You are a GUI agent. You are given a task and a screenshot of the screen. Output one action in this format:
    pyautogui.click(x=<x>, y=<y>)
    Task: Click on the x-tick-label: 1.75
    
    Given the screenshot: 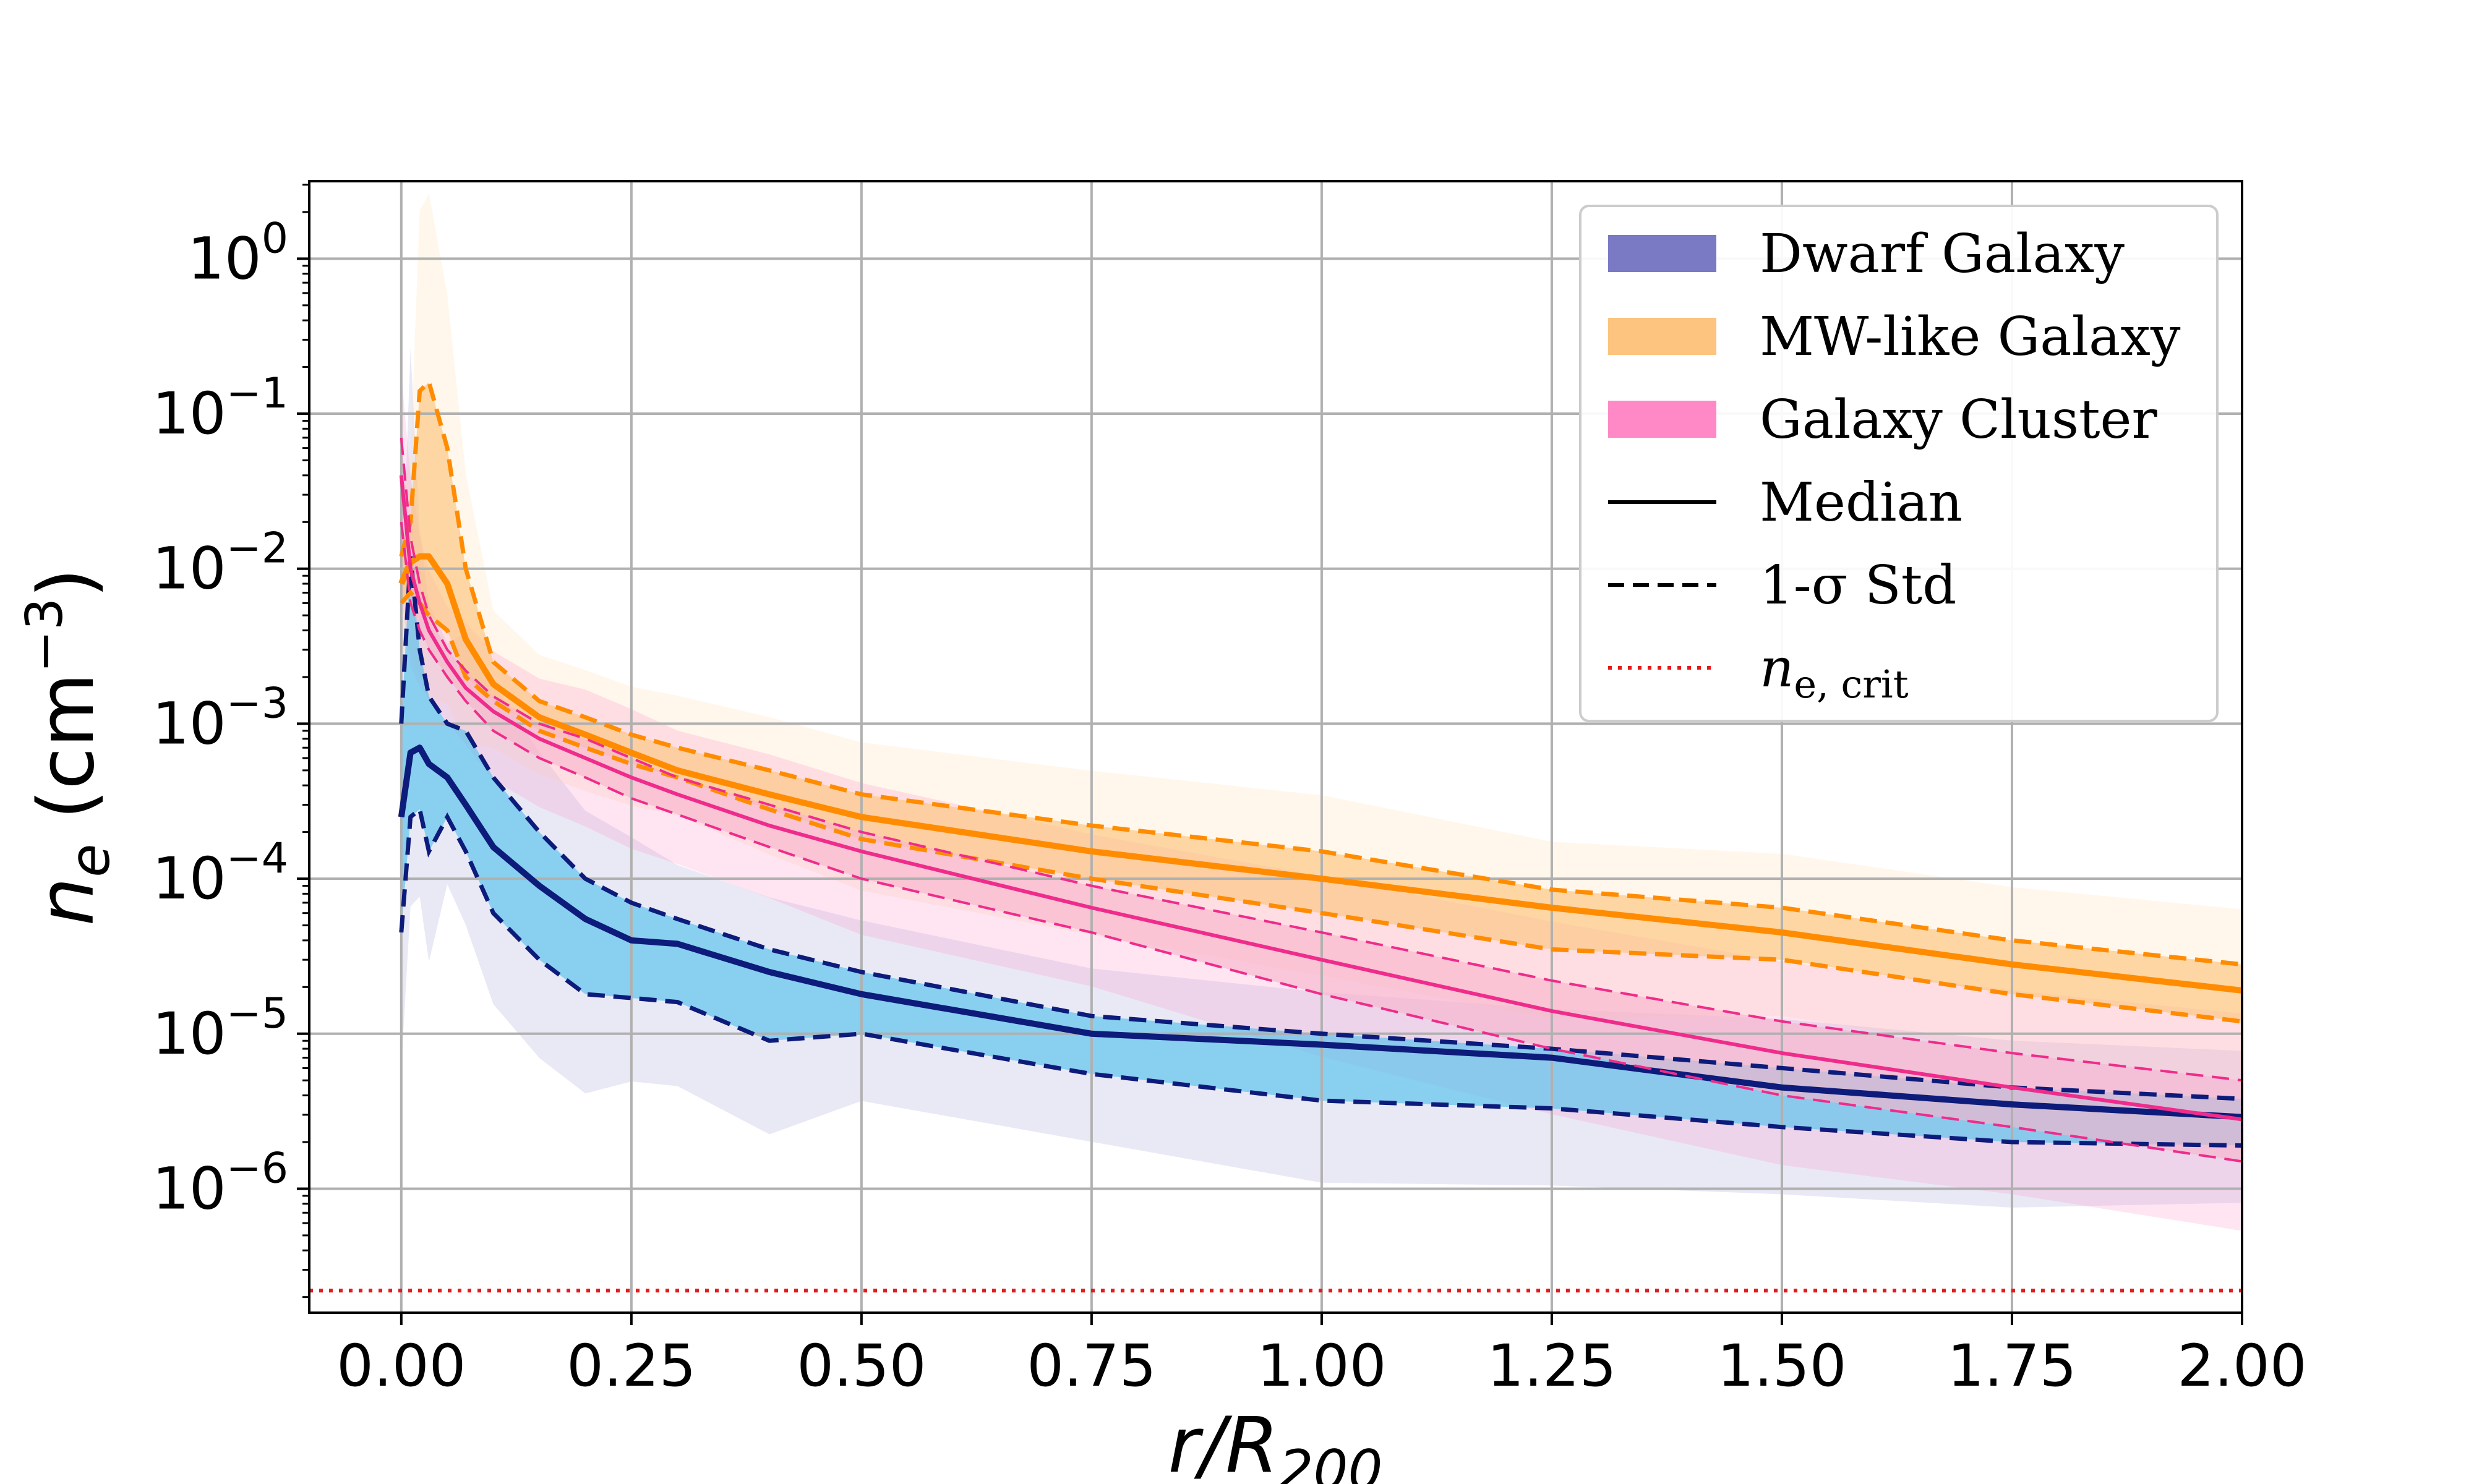 What is the action you would take?
    pyautogui.click(x=2011, y=1366)
    